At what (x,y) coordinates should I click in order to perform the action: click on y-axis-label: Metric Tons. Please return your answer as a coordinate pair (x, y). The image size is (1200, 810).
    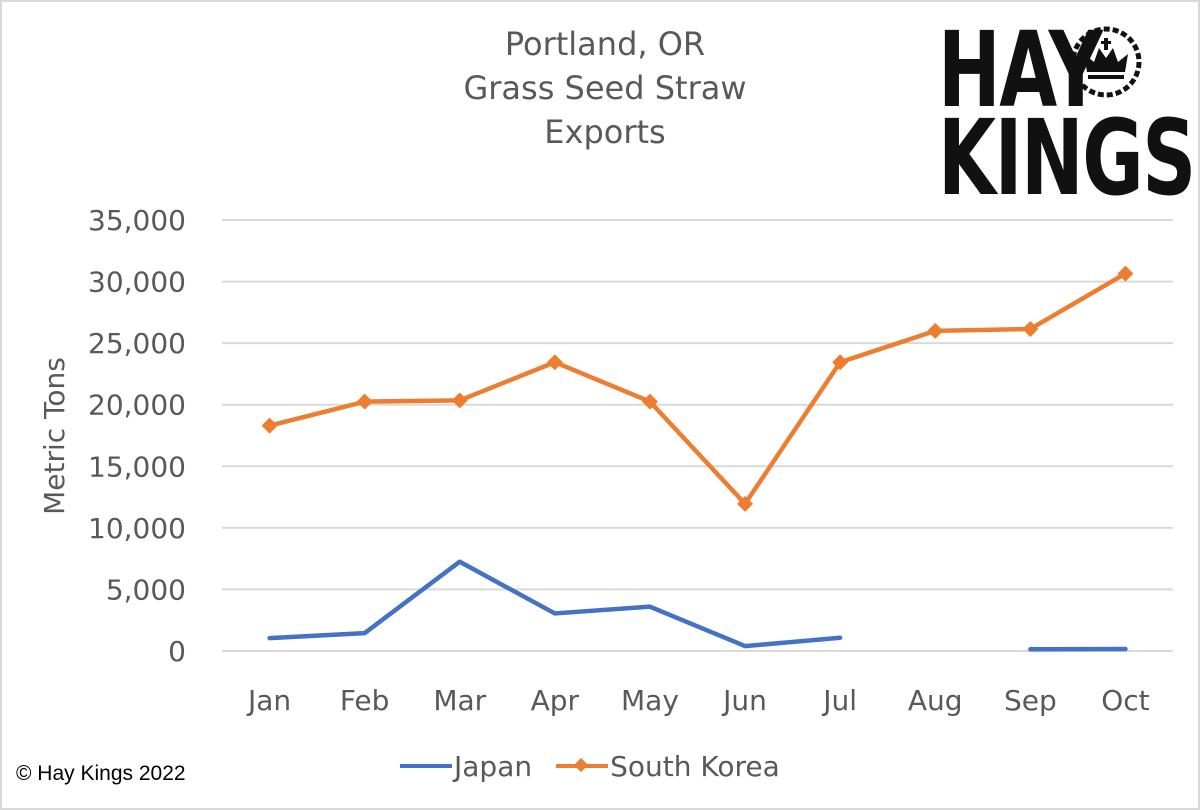
    Looking at the image, I should click on (54, 436).